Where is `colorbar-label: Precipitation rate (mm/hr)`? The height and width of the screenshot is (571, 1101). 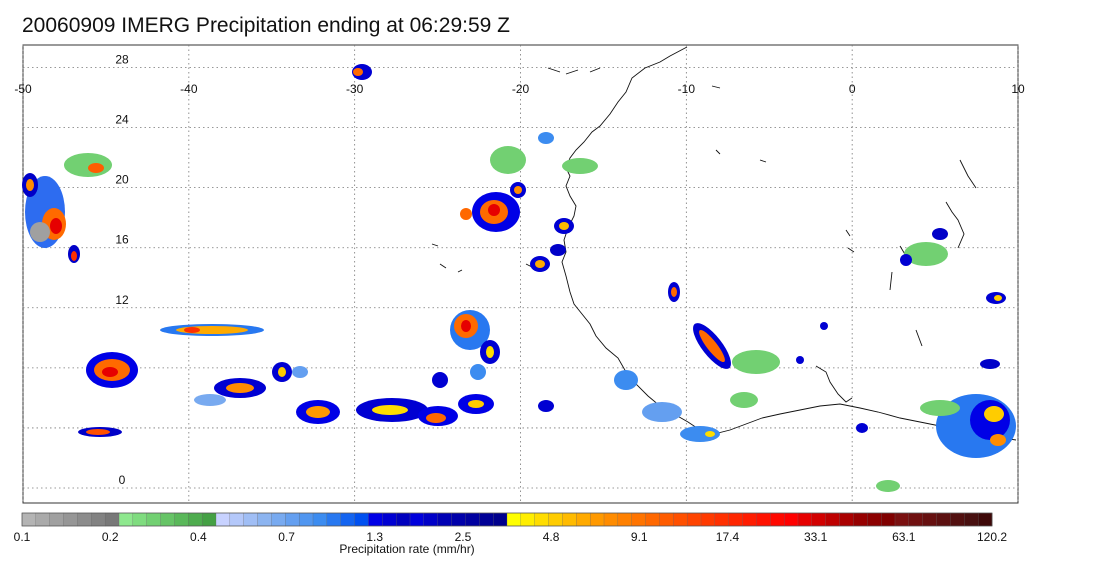
colorbar-label: Precipitation rate (mm/hr) is located at coordinates (406, 549).